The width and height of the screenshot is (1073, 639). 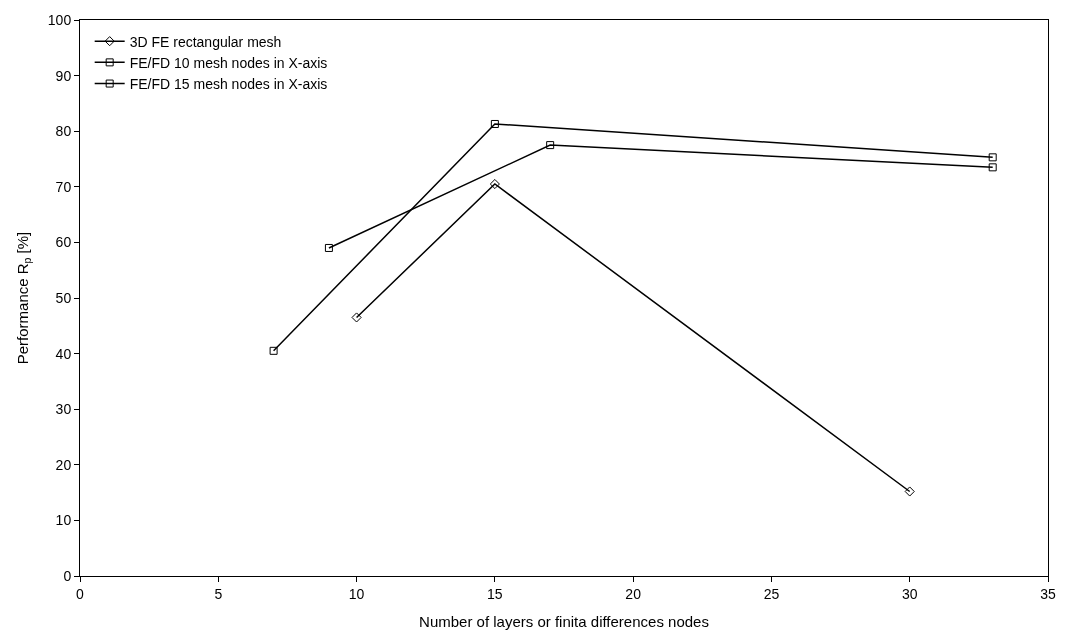 I want to click on x-tick-label: 0, so click(x=80, y=593).